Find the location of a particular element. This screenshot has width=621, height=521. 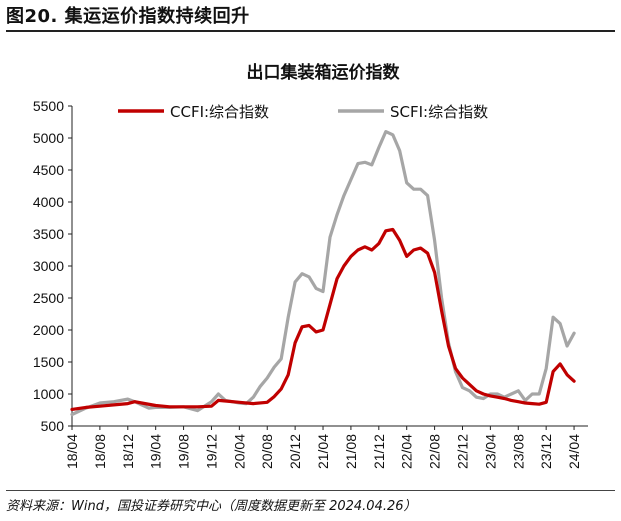

y-tick-label: 4500 is located at coordinates (48, 170).